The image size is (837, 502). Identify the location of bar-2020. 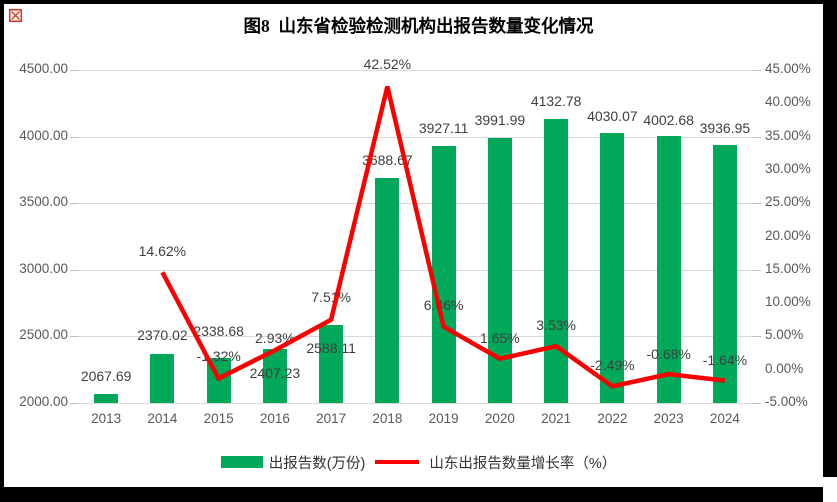
(499, 270).